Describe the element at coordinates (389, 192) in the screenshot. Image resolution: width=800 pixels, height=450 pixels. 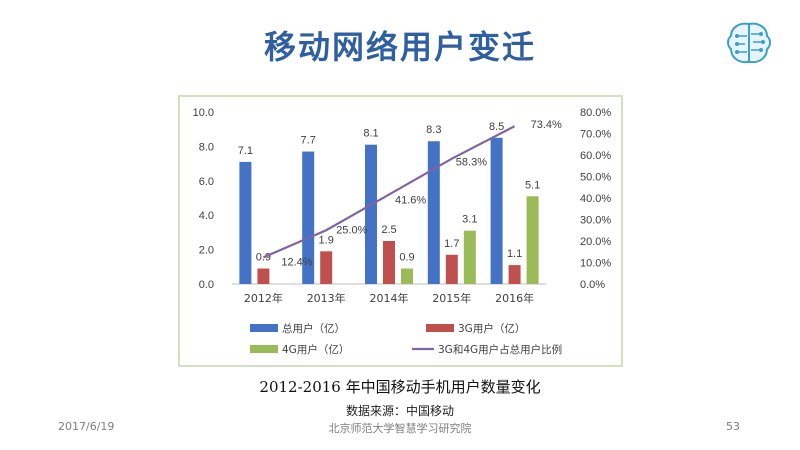
I see `ratio-line` at that location.